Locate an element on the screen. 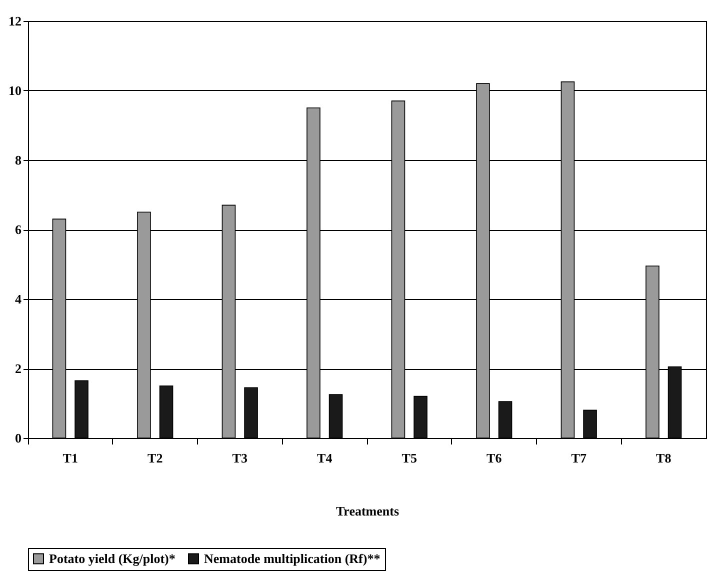 This screenshot has height=586, width=723. x-tick-label: T4 is located at coordinates (325, 458).